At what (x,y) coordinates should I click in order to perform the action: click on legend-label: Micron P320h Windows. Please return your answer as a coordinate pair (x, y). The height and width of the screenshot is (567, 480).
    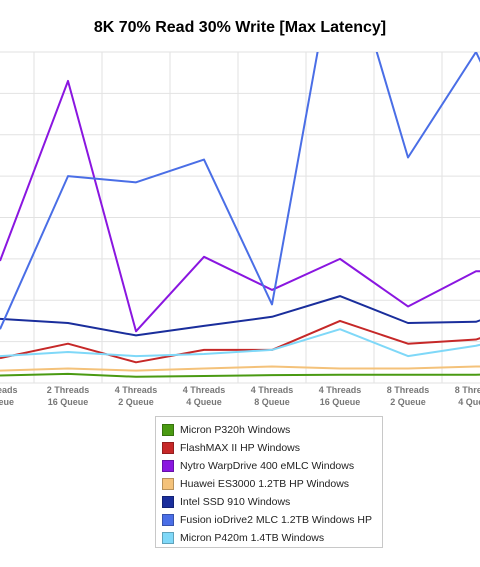
    Looking at the image, I should click on (235, 430).